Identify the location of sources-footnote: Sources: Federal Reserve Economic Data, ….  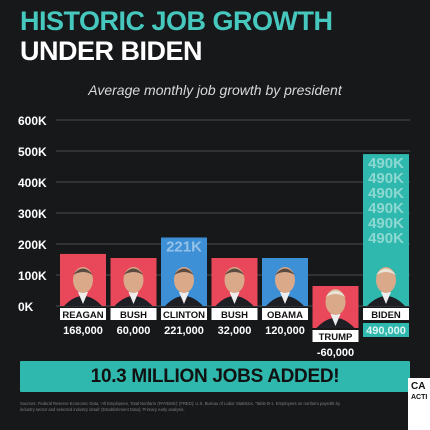
(180, 406).